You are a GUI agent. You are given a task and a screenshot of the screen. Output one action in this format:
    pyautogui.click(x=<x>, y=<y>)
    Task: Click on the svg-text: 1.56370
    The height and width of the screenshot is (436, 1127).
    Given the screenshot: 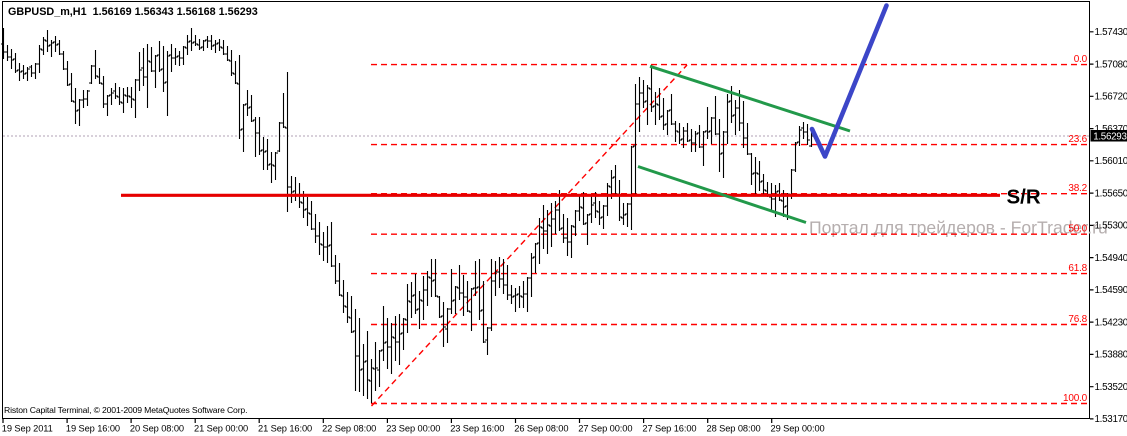 What is the action you would take?
    pyautogui.click(x=1111, y=129)
    